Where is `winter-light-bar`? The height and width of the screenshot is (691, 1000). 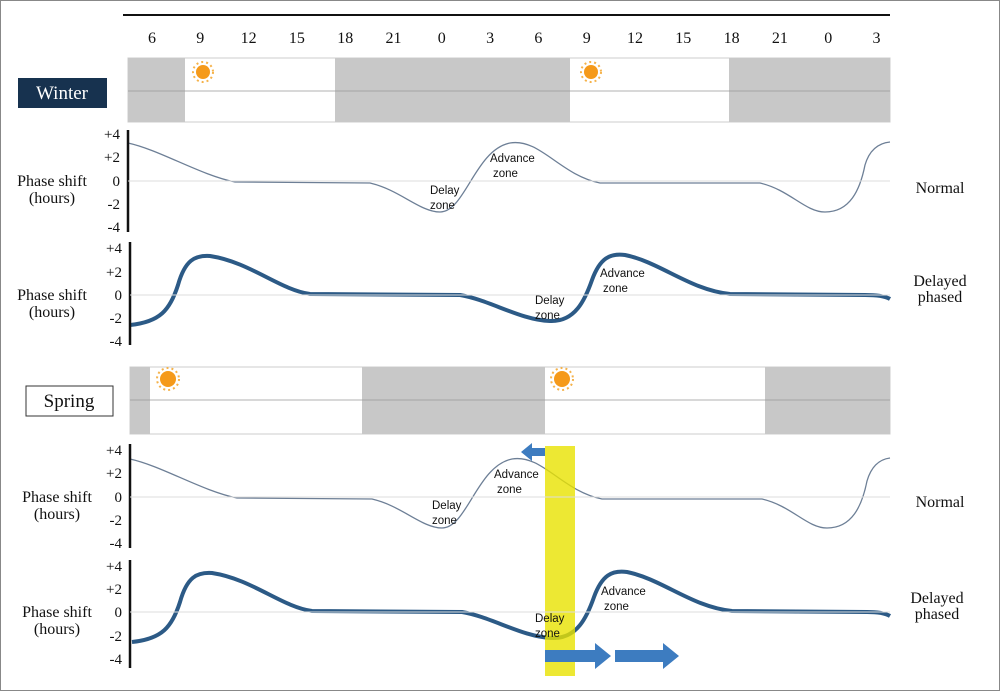
winter-light-bar is located at coordinates (509, 90).